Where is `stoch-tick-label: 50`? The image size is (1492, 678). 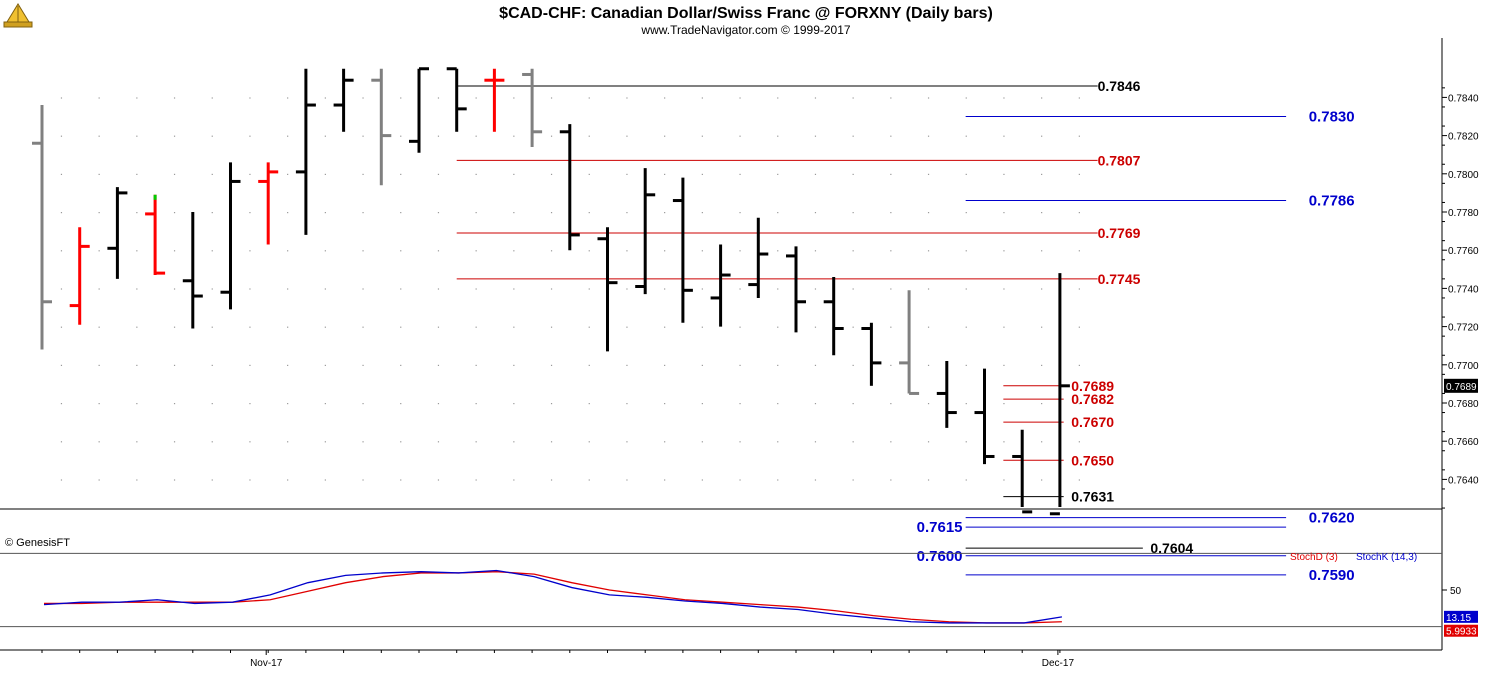
stoch-tick-label: 50 is located at coordinates (1456, 591).